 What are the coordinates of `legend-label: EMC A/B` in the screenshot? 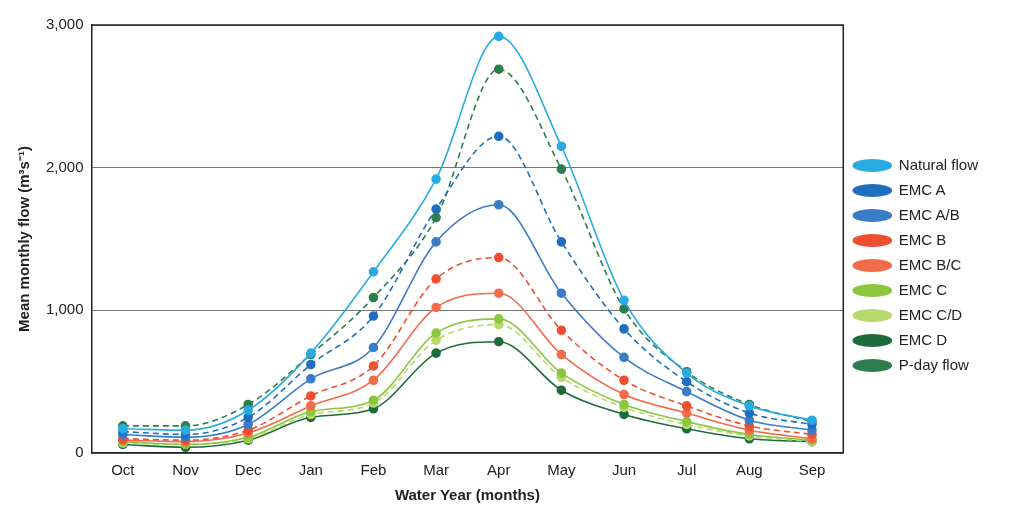 It's located at (929, 214).